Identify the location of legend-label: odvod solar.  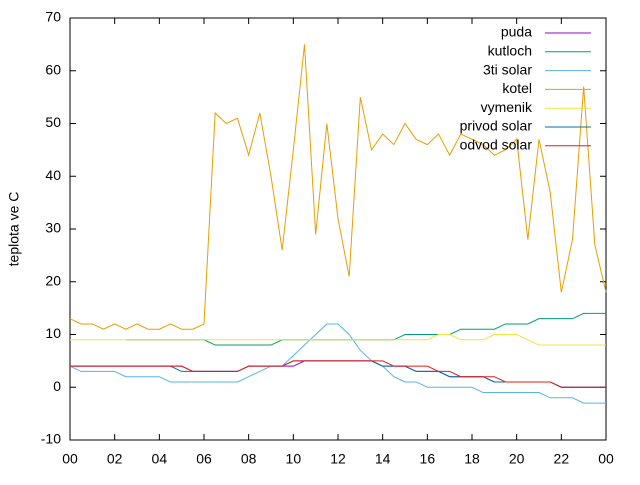
(496, 145).